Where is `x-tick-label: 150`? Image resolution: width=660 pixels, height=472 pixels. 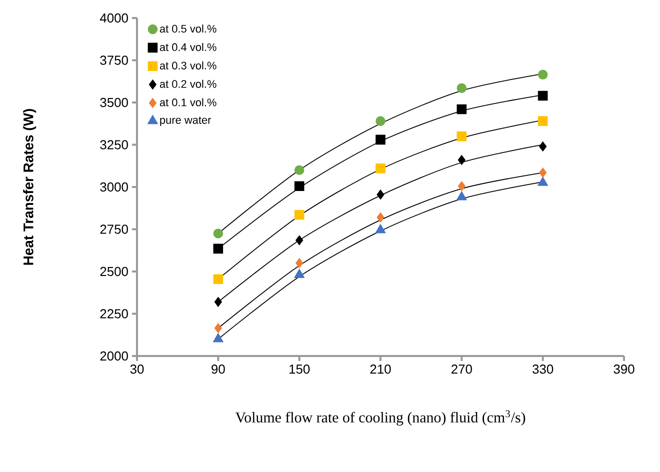 x-tick-label: 150 is located at coordinates (300, 369).